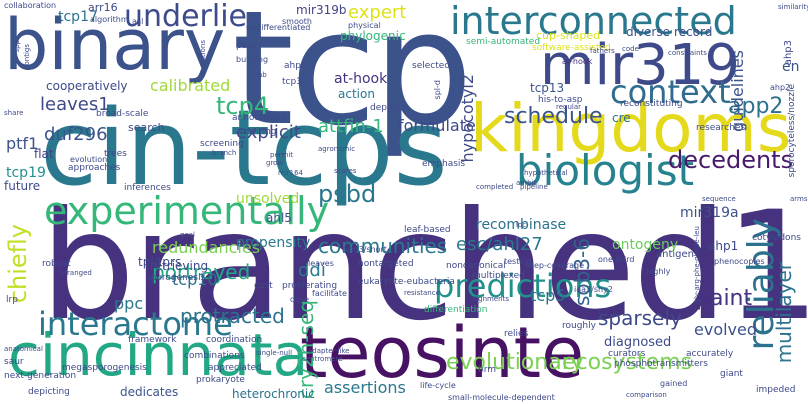 The width and height of the screenshot is (808, 404). I want to click on word-experimentally: experimentally, so click(187, 211).